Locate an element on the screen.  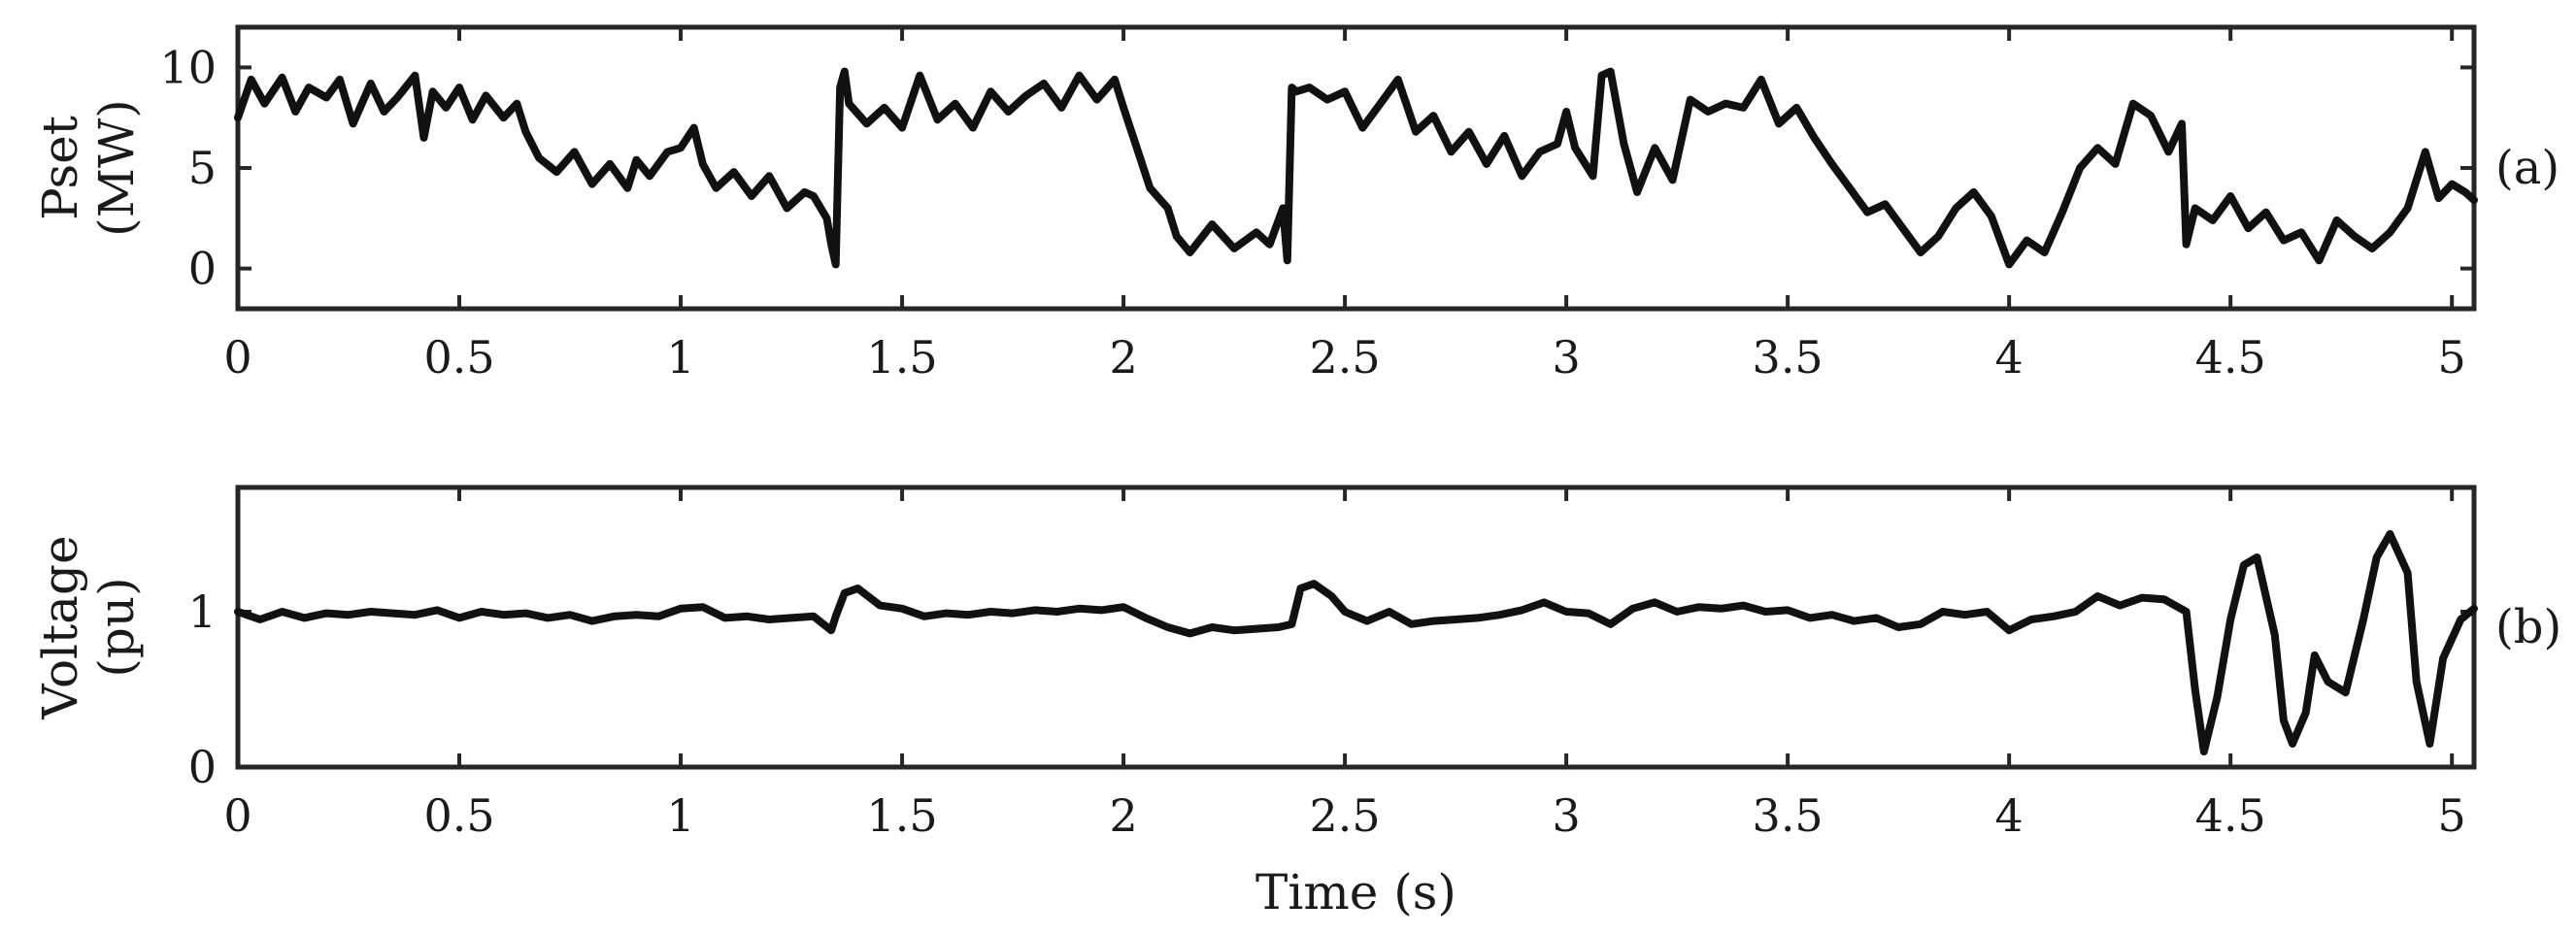
y-tick-labels-b: 01 is located at coordinates (203, 689).